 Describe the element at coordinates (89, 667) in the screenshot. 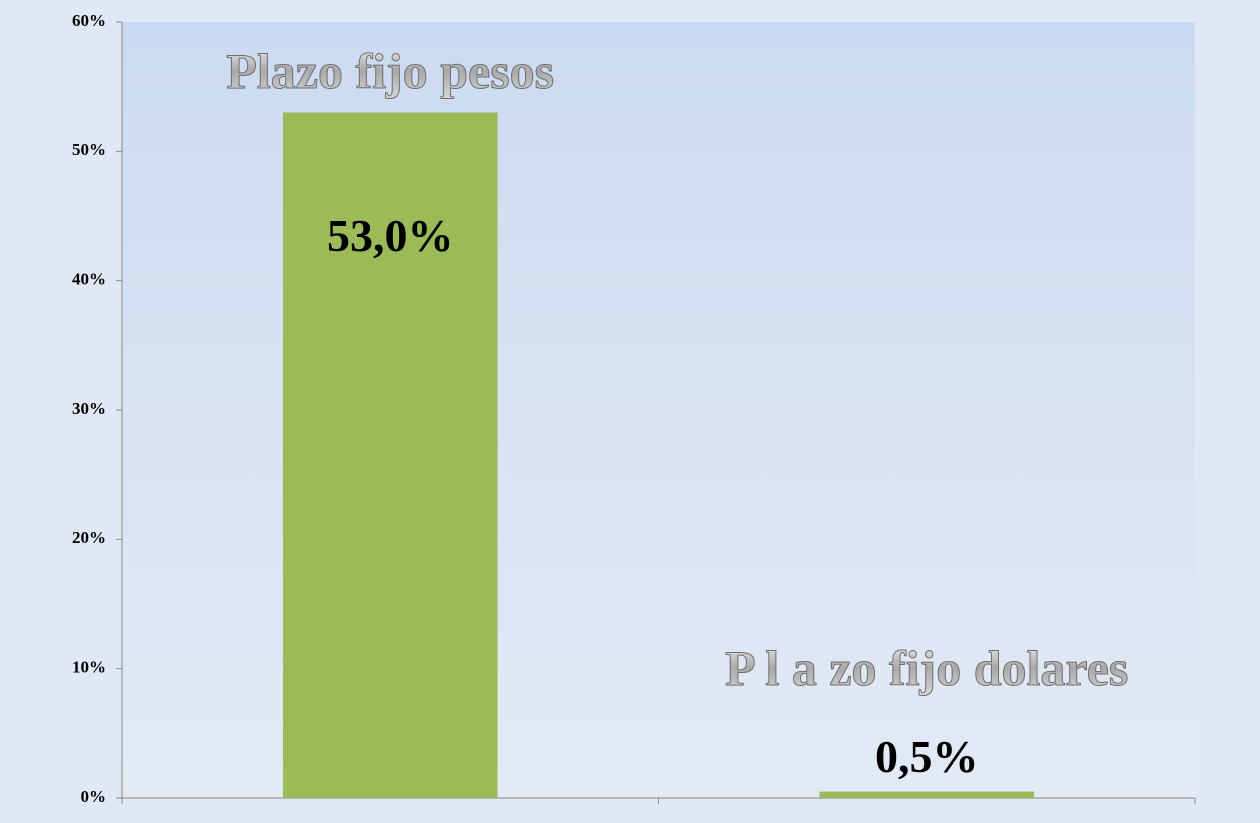

I see `y-tick-label: 10%` at that location.